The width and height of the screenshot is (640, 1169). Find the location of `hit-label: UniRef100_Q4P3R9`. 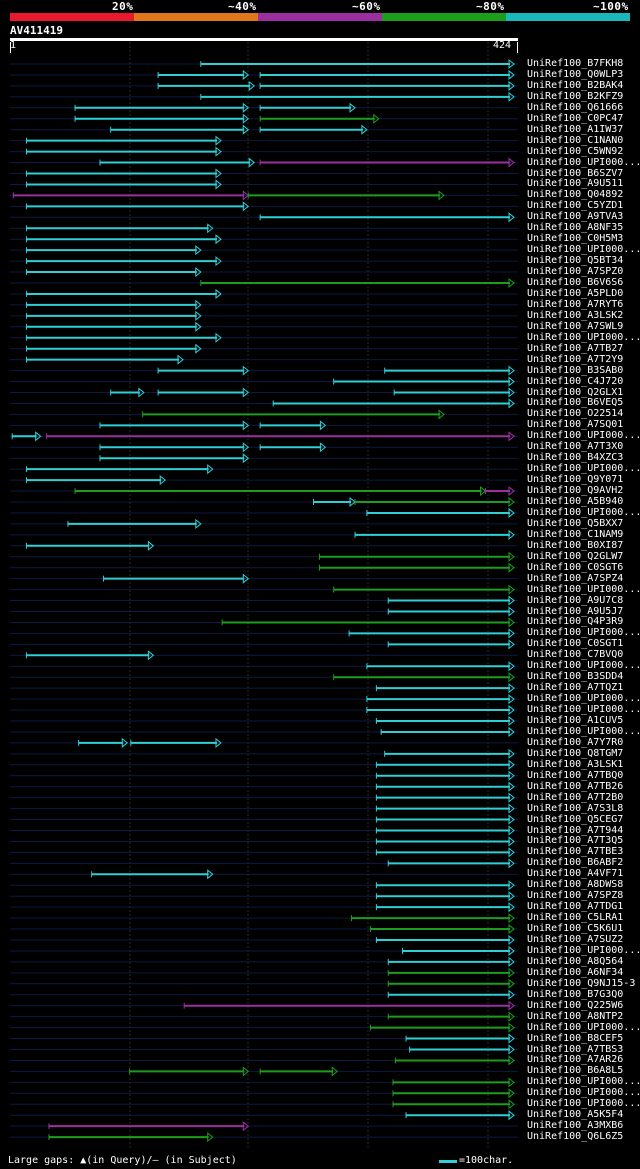

hit-label: UniRef100_Q4P3R9 is located at coordinates (575, 622).